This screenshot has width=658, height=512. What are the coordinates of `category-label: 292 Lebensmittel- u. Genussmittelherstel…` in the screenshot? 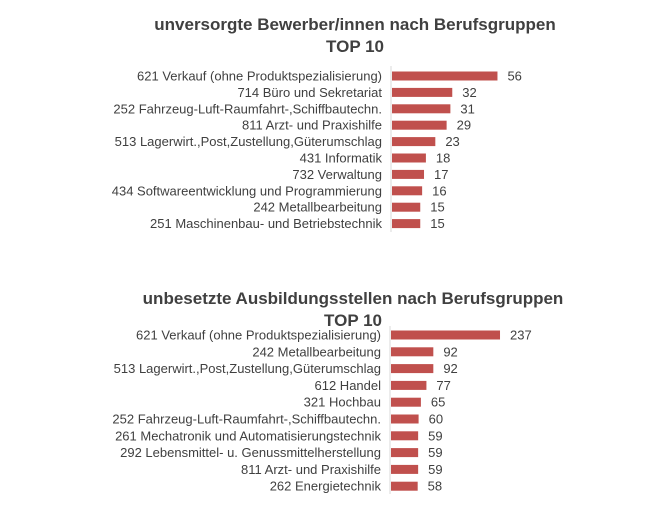 It's located at (250, 452).